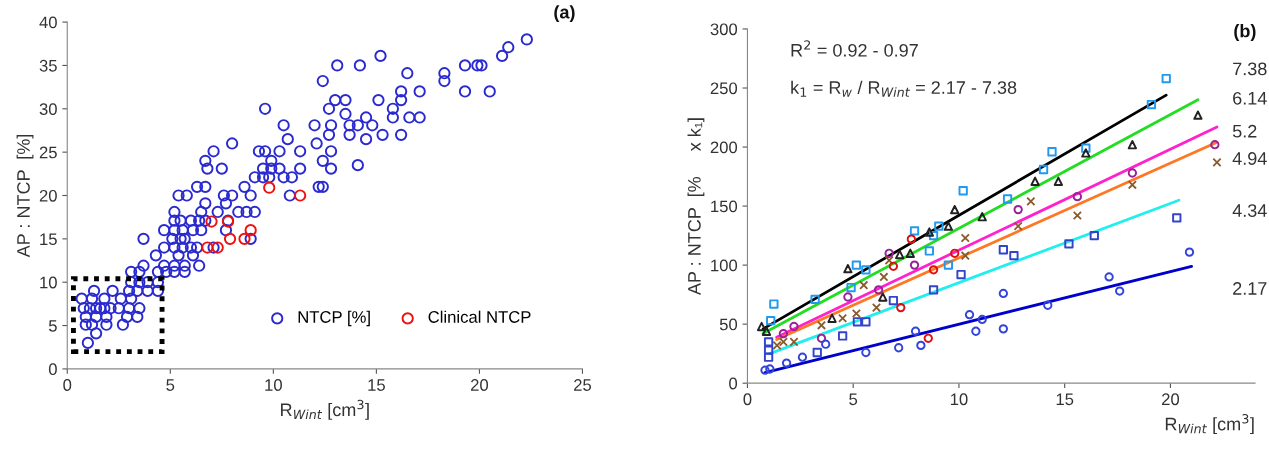 The height and width of the screenshot is (460, 1269). I want to click on annotation: (a), so click(564, 14).